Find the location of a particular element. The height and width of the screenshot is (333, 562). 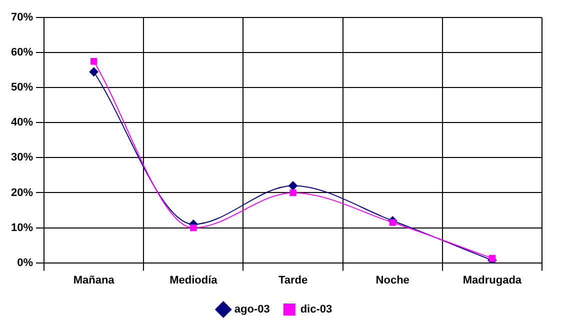

y-tick-label: 60% is located at coordinates (22, 52).